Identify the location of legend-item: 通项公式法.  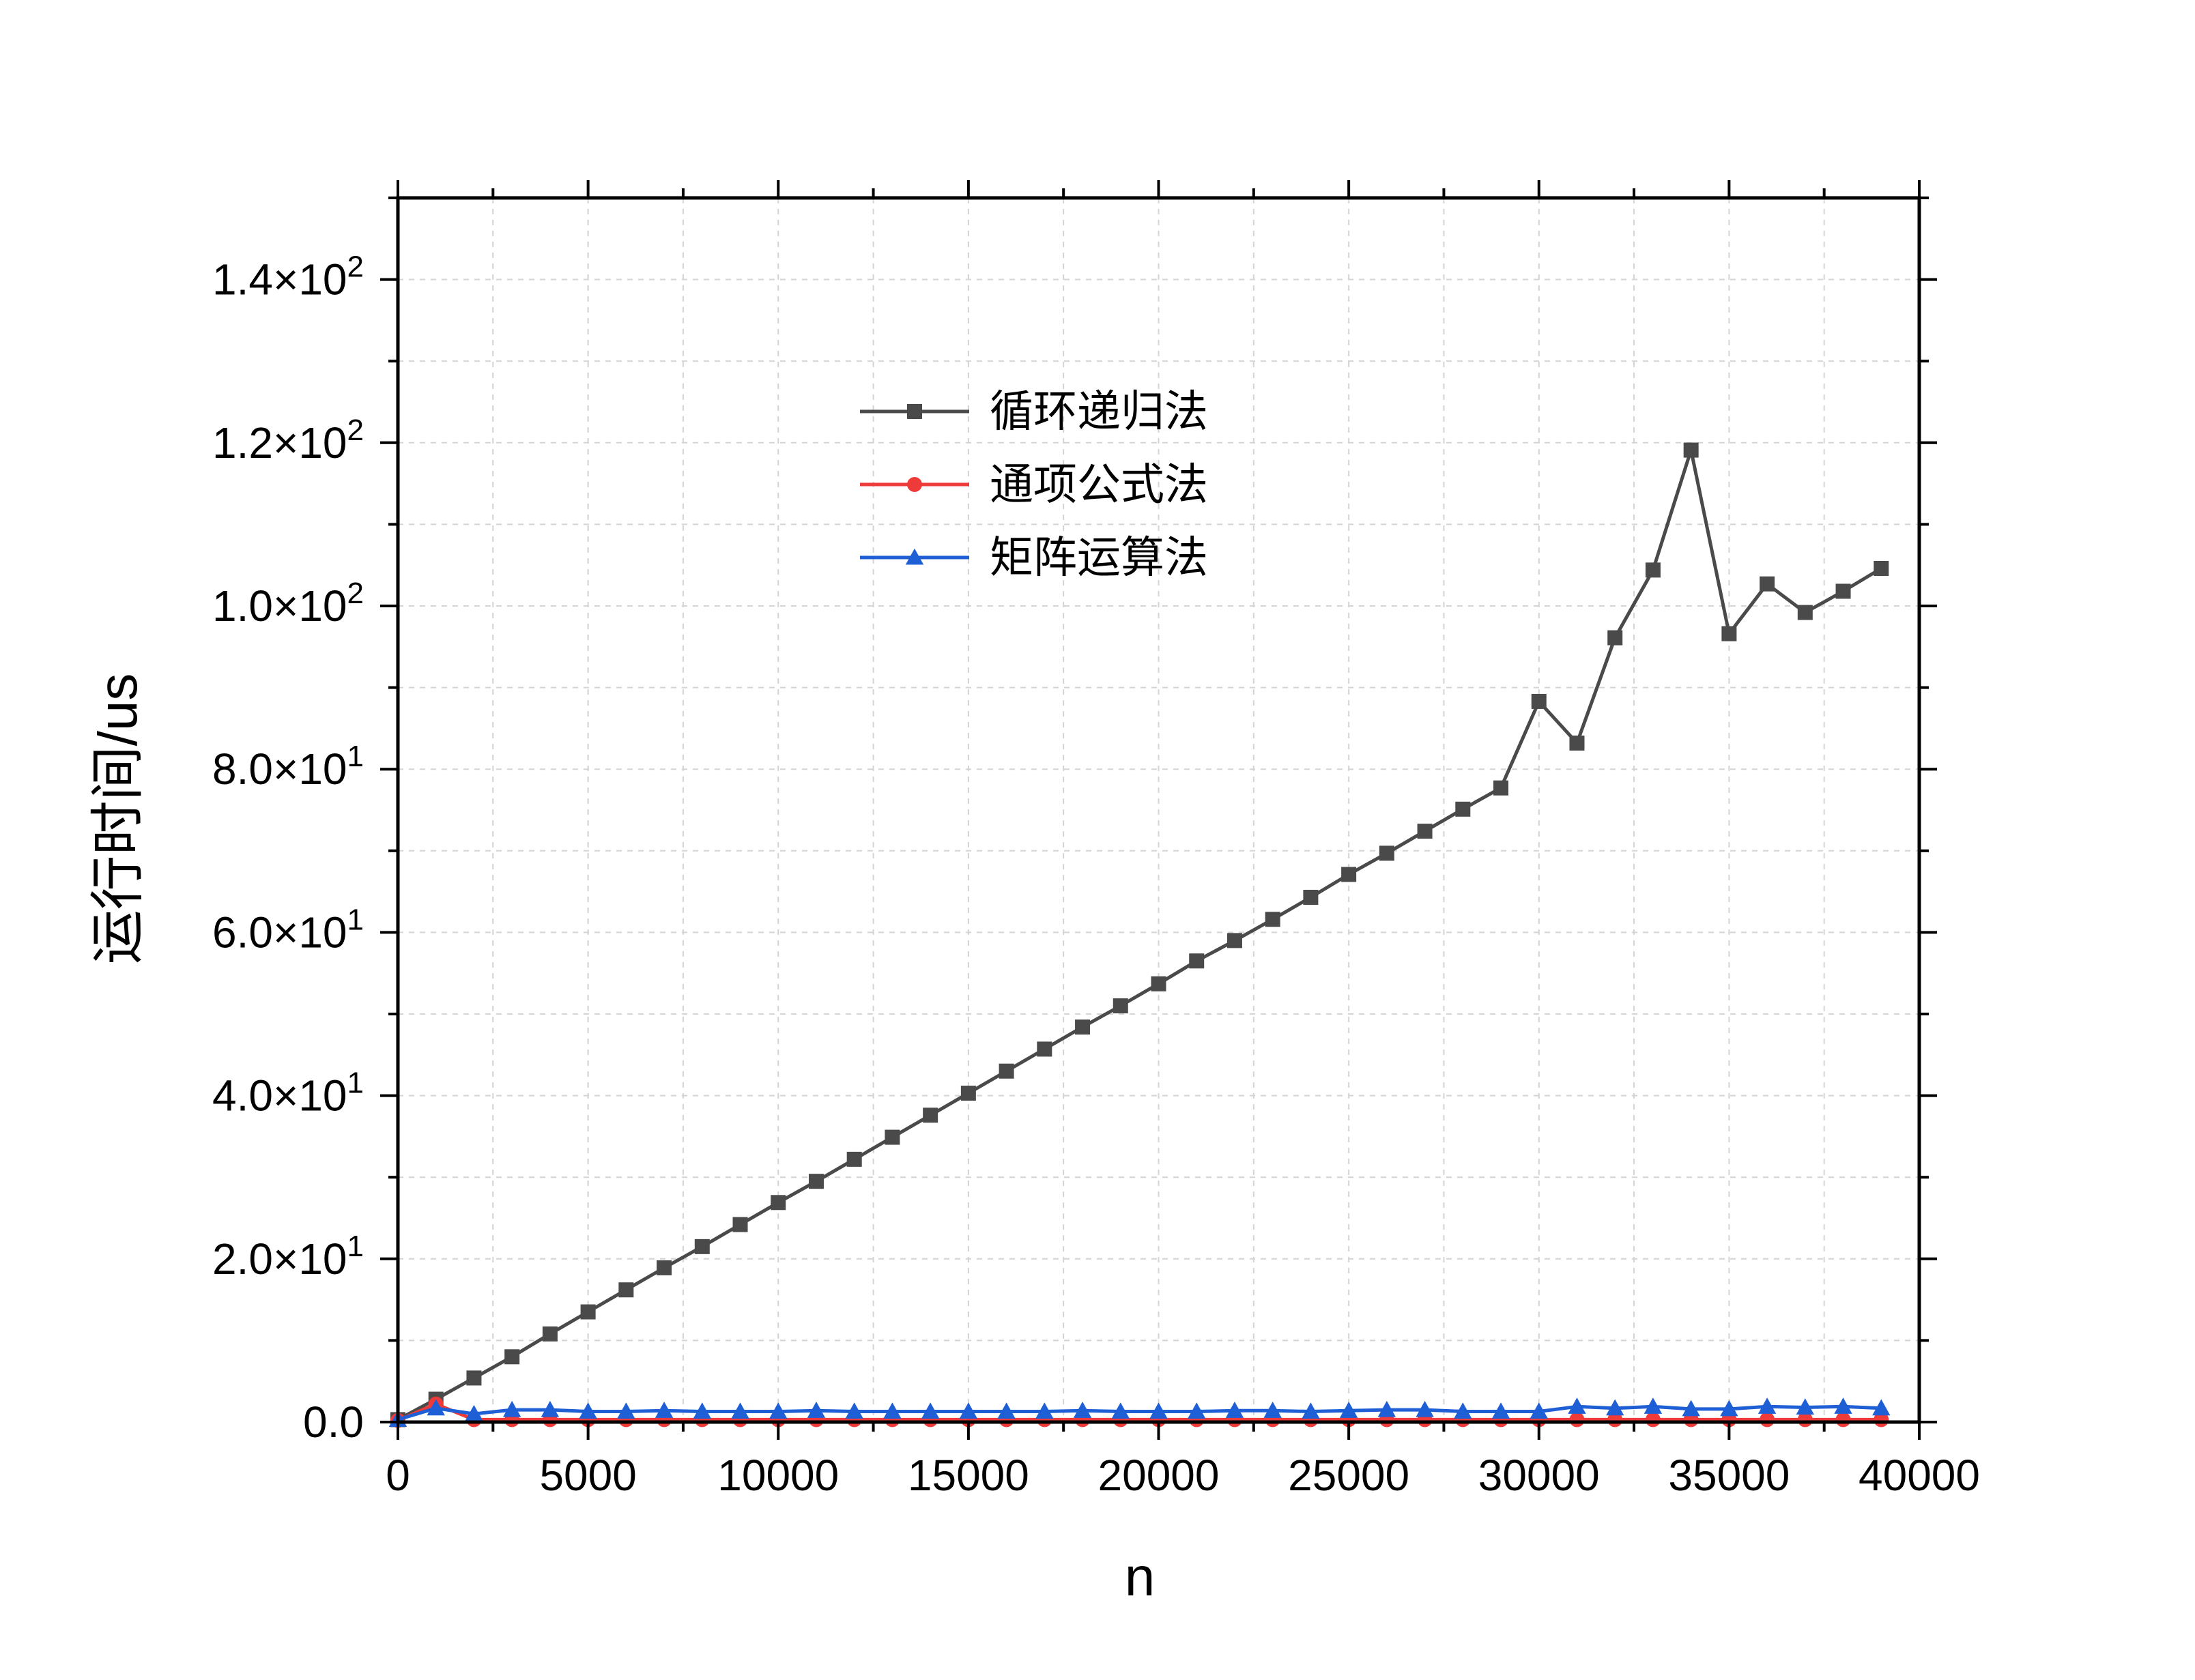
(1034, 485).